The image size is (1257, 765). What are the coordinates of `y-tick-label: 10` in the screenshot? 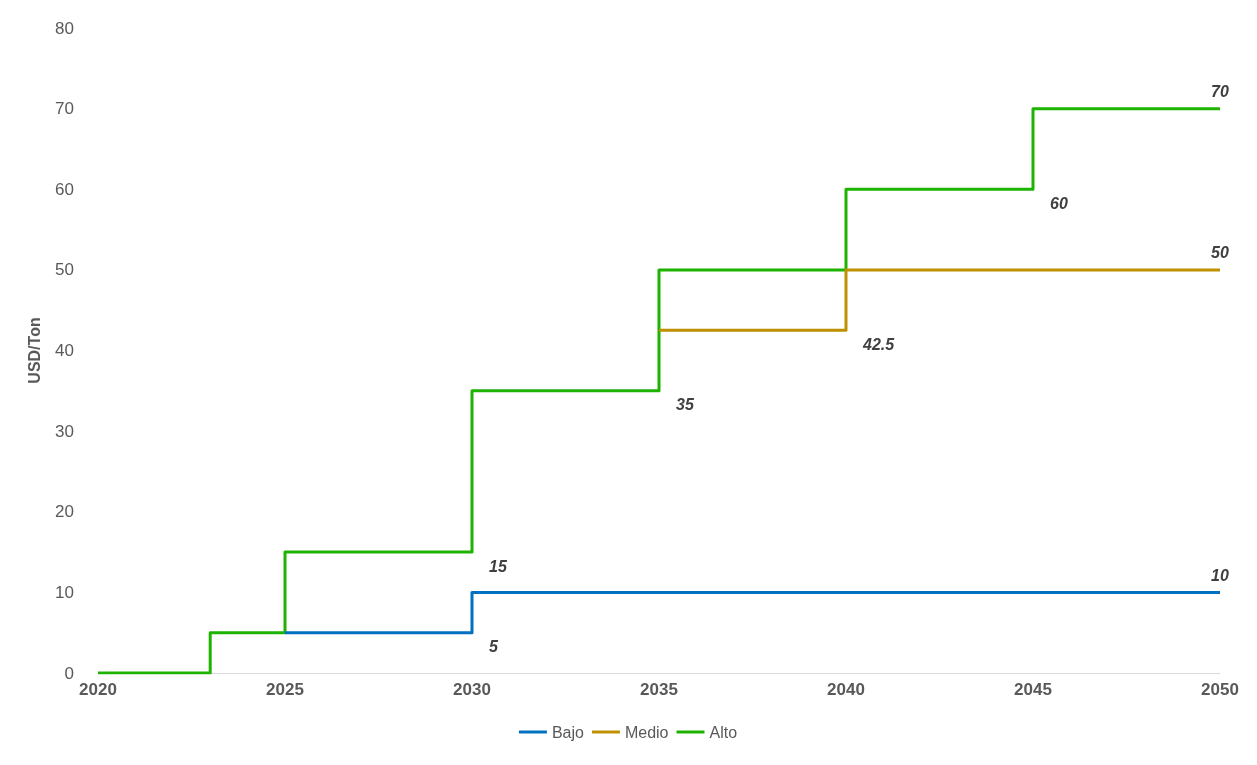 It's located at (64, 592).